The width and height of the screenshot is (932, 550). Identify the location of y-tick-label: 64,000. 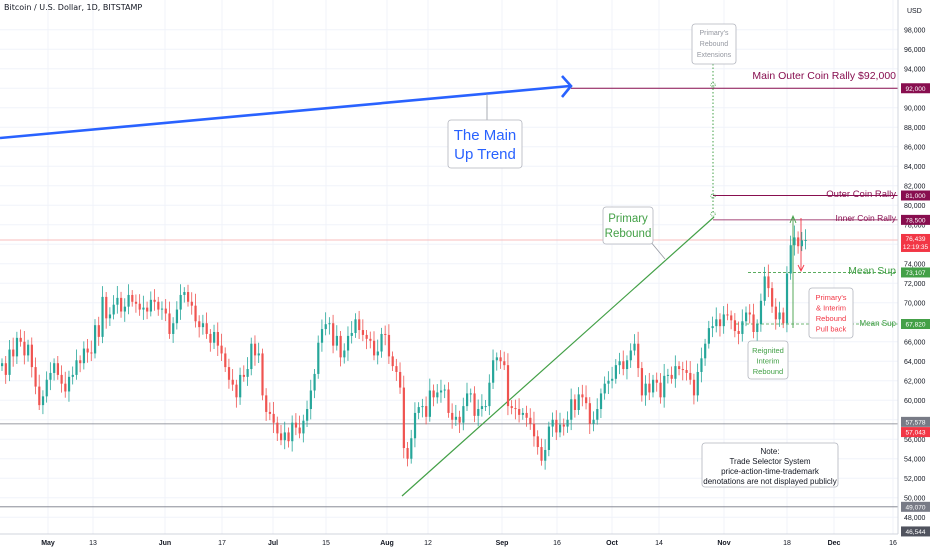
(915, 362).